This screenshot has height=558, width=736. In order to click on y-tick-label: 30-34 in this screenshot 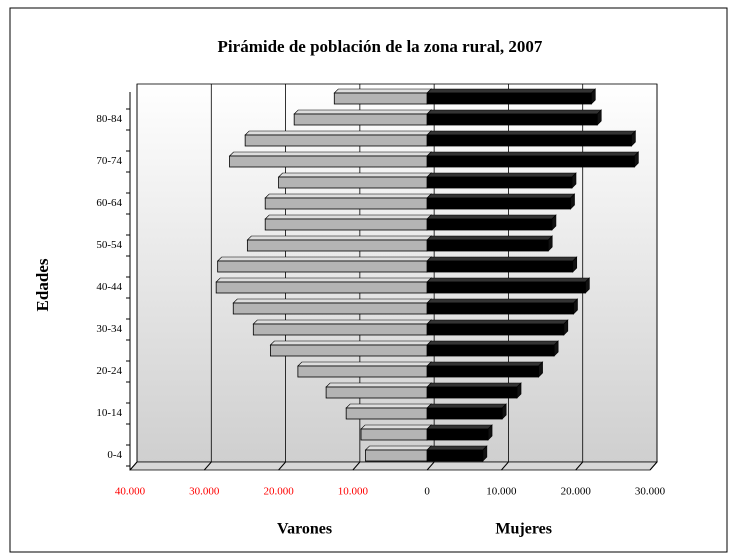, I will do `click(109, 329)`.